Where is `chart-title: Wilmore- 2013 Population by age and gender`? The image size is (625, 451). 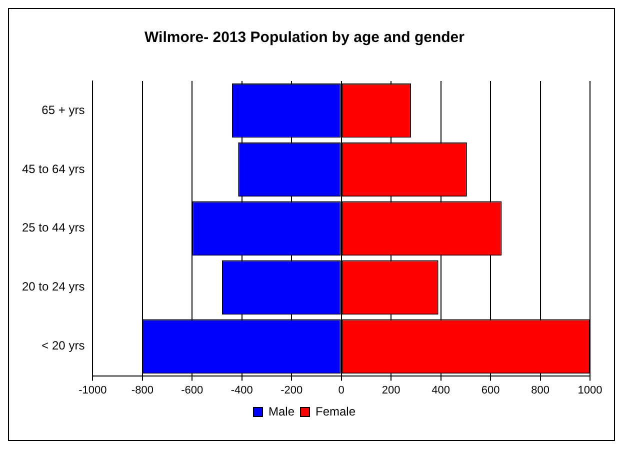 chart-title: Wilmore- 2013 Population by age and gender is located at coordinates (304, 37).